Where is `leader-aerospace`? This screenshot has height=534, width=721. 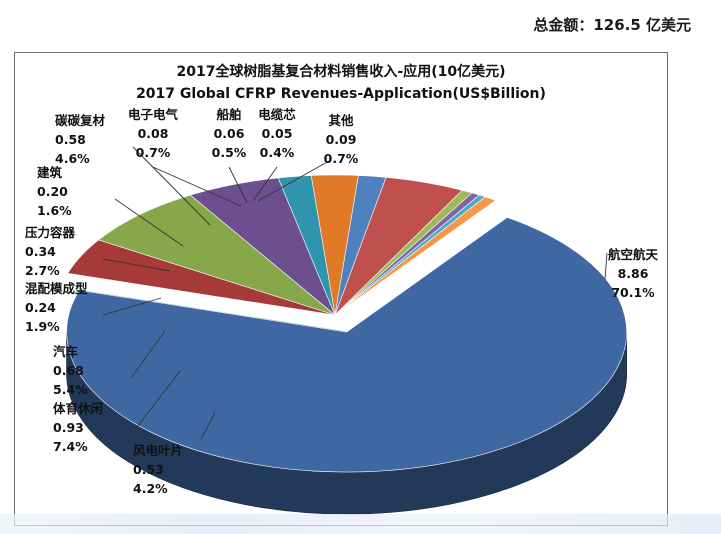
leader-aerospace is located at coordinates (606, 266).